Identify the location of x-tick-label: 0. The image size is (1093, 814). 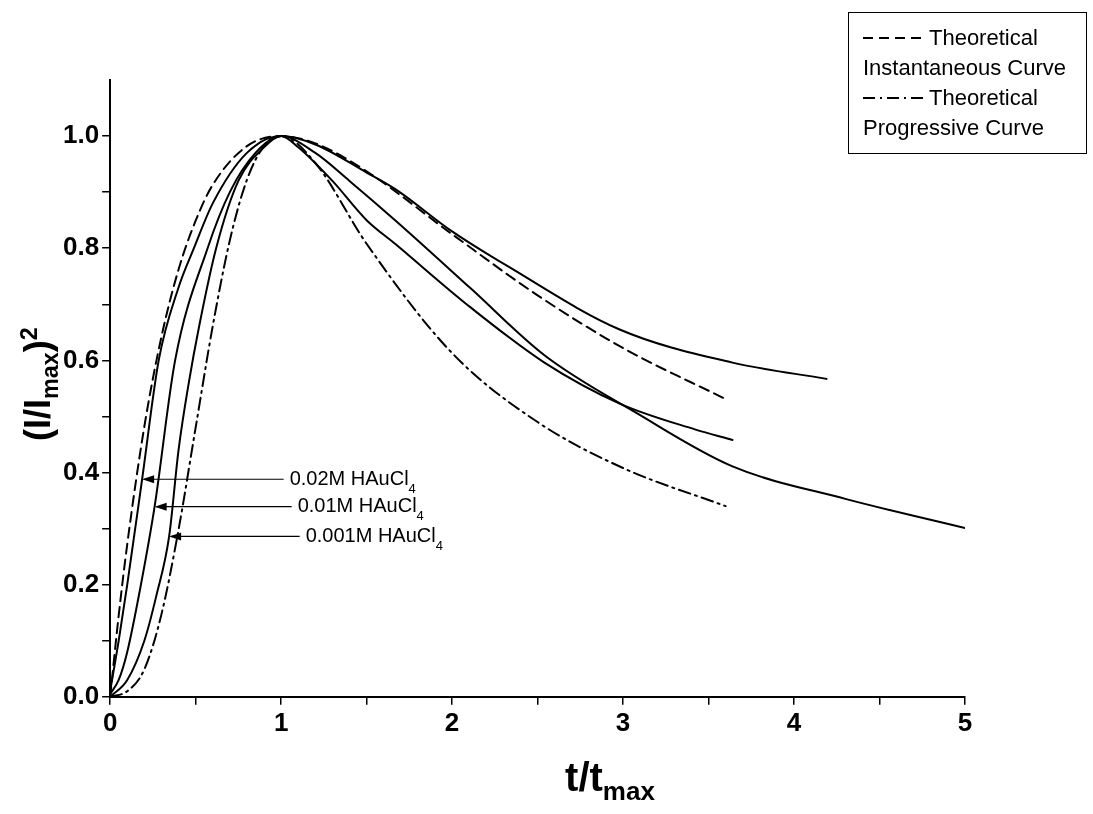
(110, 721).